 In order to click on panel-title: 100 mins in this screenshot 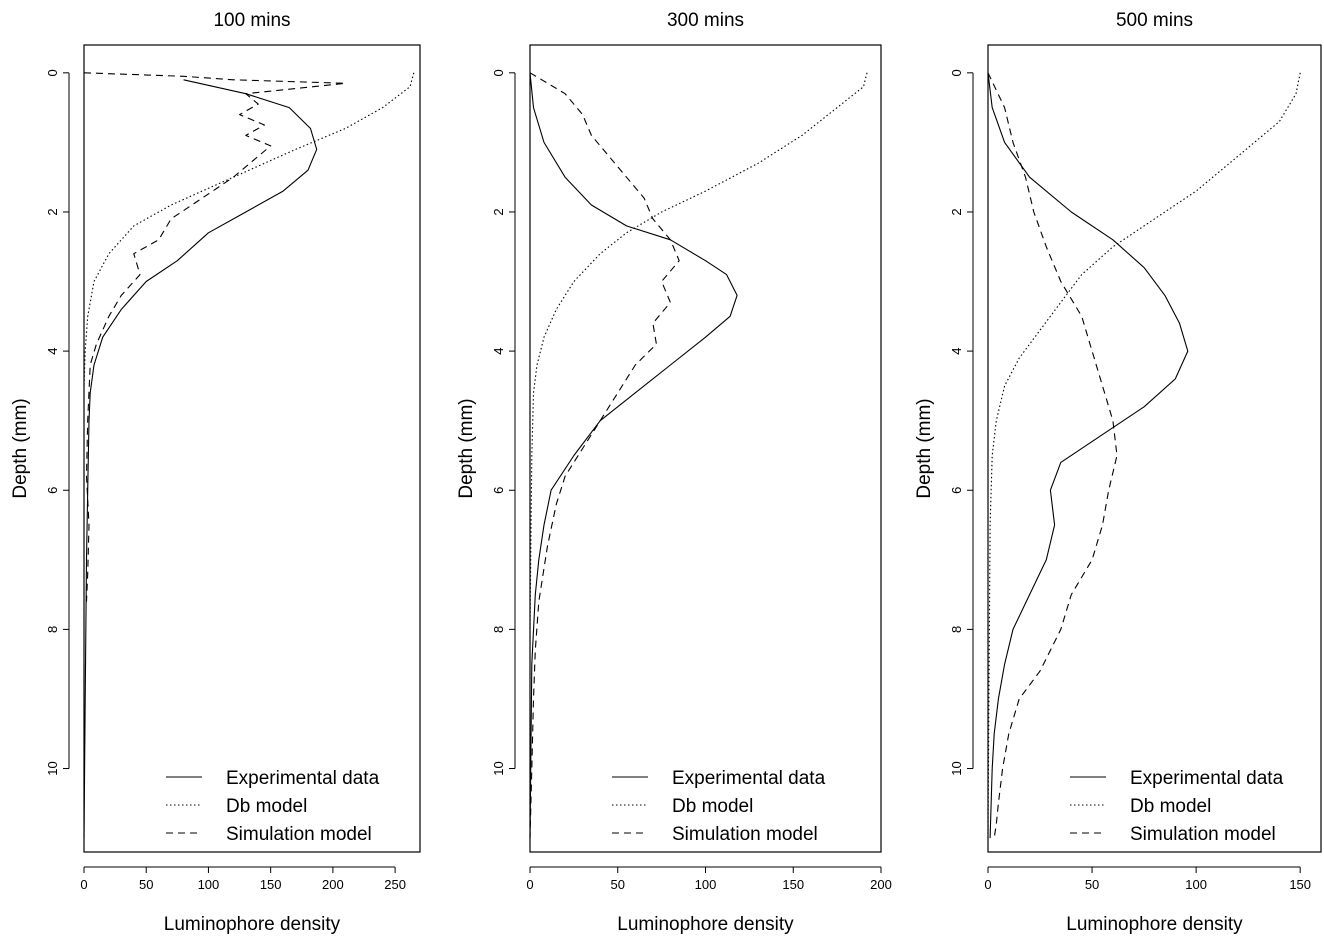, I will do `click(251, 20)`.